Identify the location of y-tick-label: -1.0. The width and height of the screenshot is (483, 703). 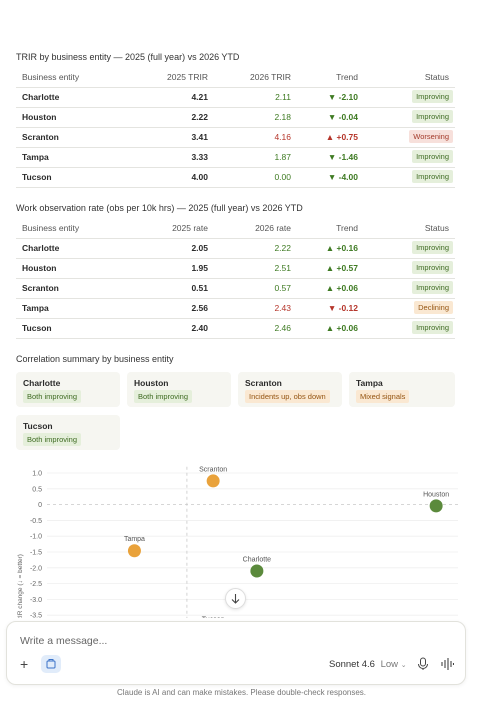
(36, 537).